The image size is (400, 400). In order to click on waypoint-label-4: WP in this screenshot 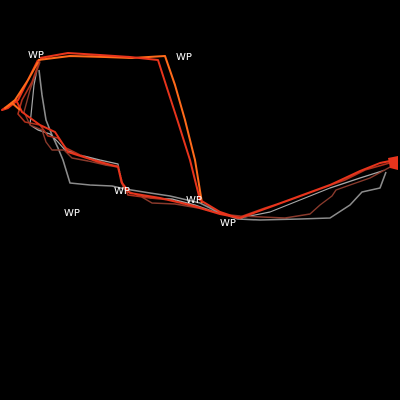, I will do `click(194, 200)`.